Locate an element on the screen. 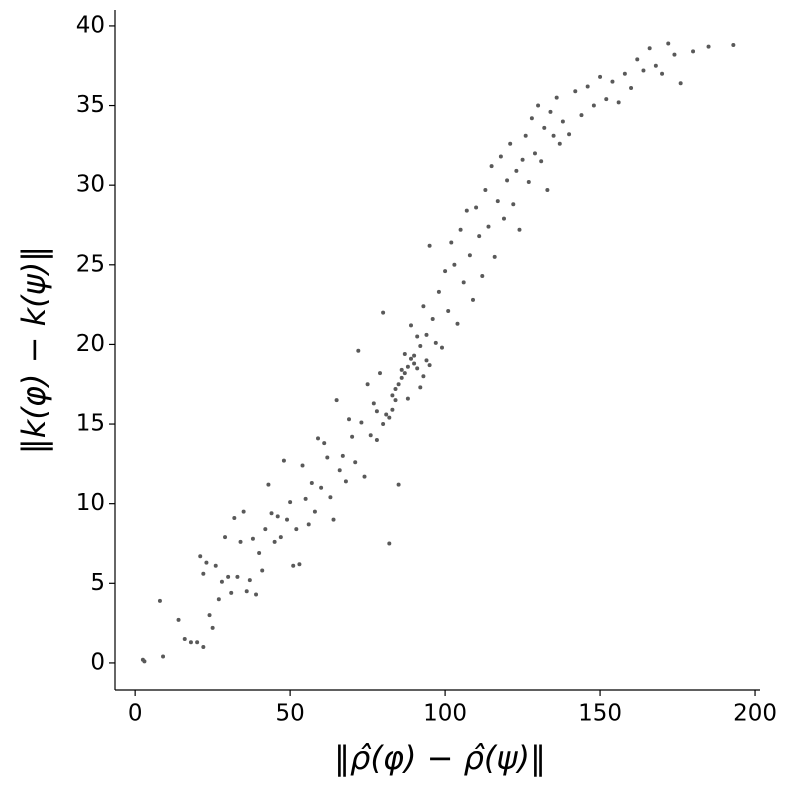 This screenshot has width=792, height=790. x-tick-label: 150 is located at coordinates (600, 714).